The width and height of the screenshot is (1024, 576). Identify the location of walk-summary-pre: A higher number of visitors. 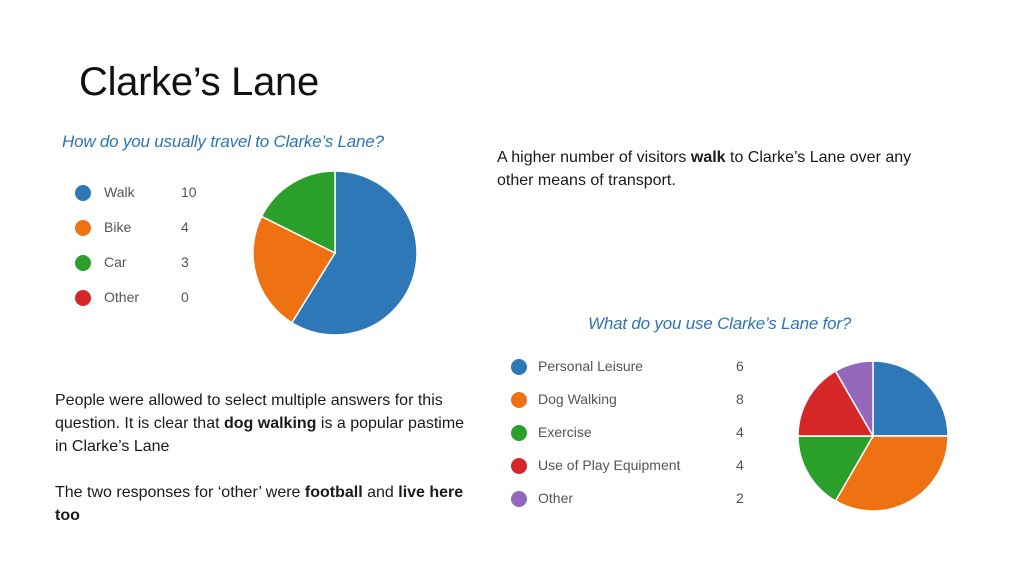
(594, 157).